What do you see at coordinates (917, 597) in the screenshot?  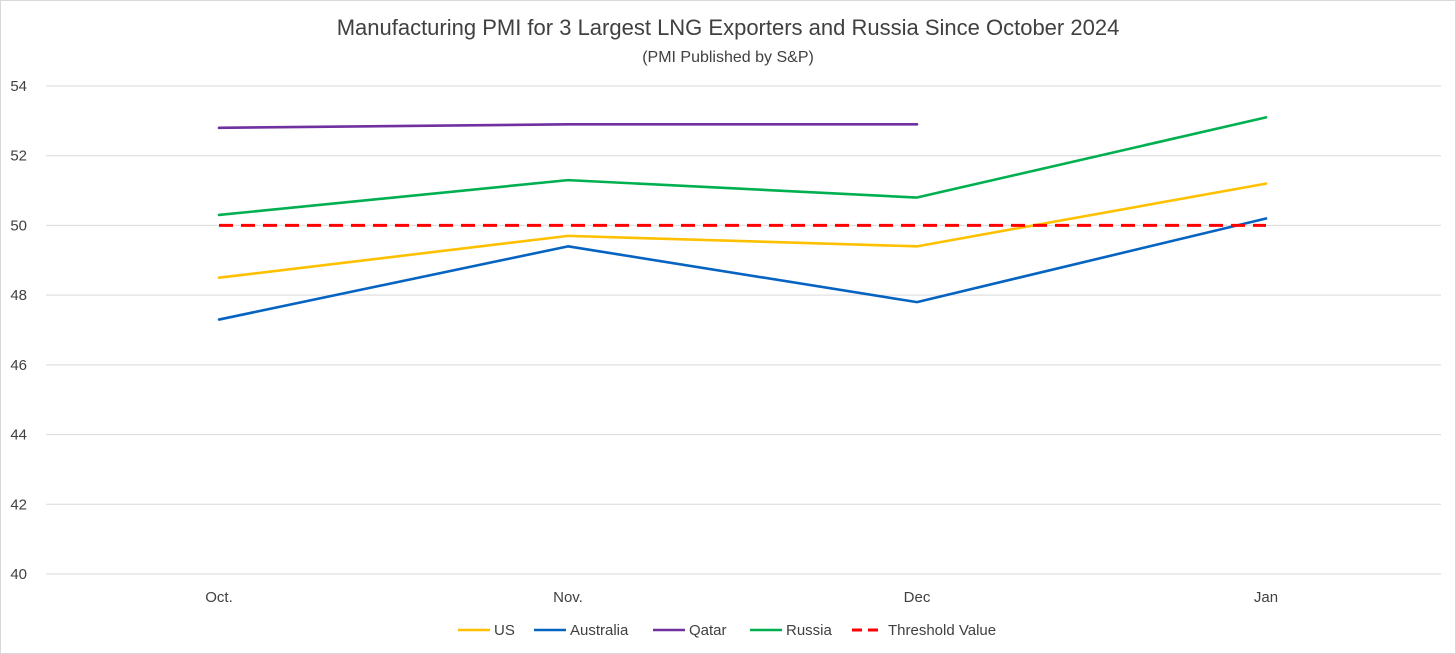 I see `x-tick-label: Dec` at bounding box center [917, 597].